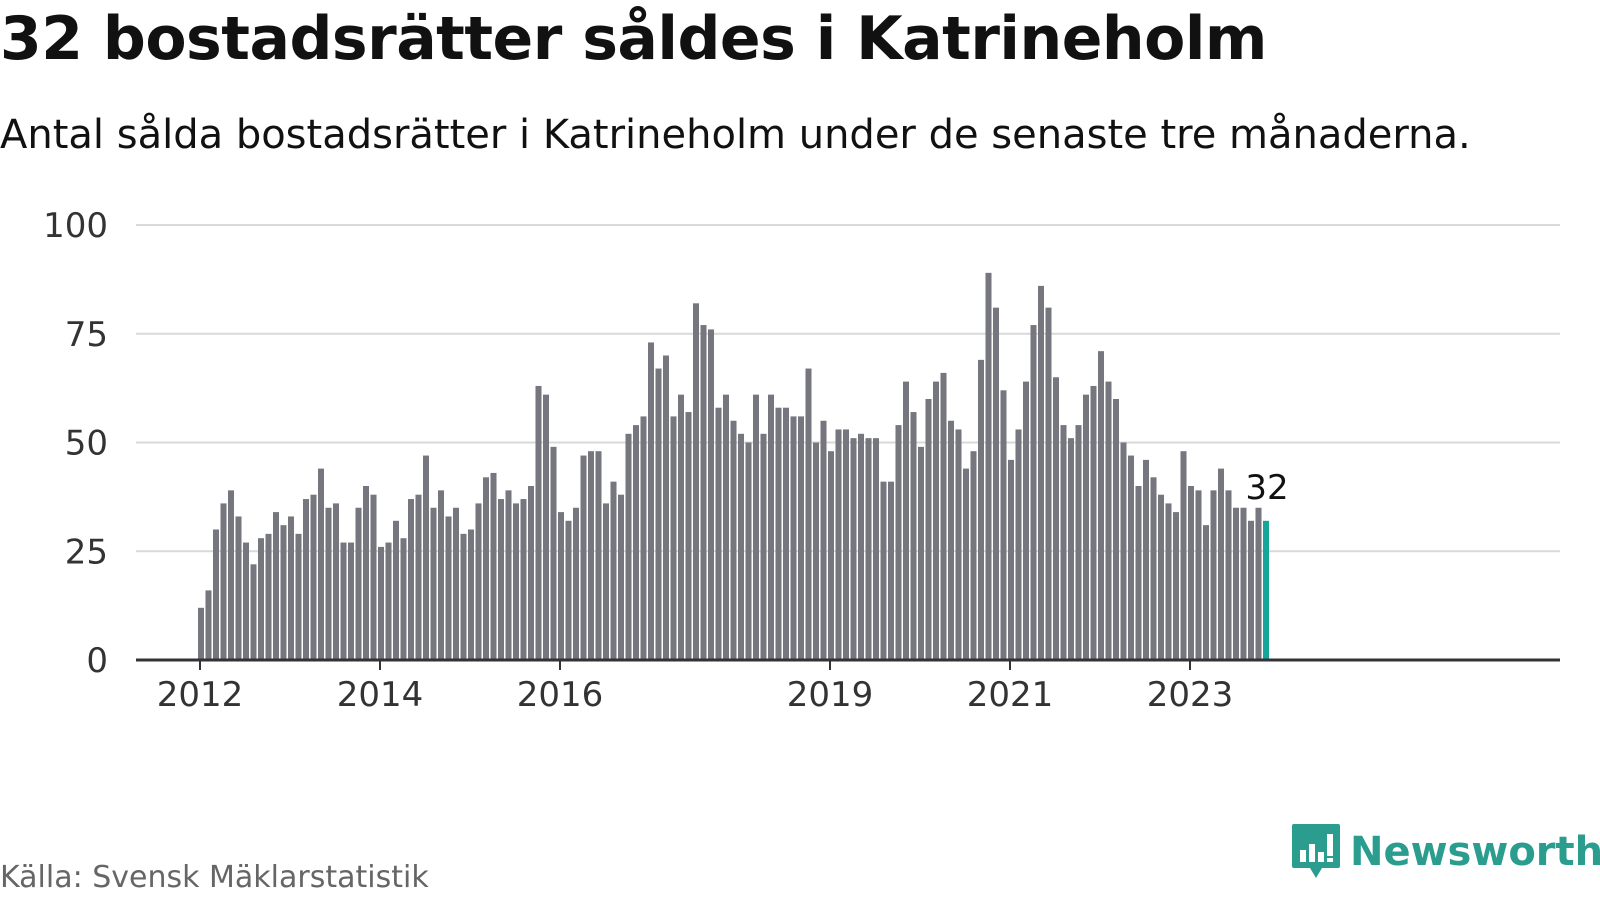 This screenshot has height=900, width=1600. I want to click on y-tick-label: 100, so click(75, 226).